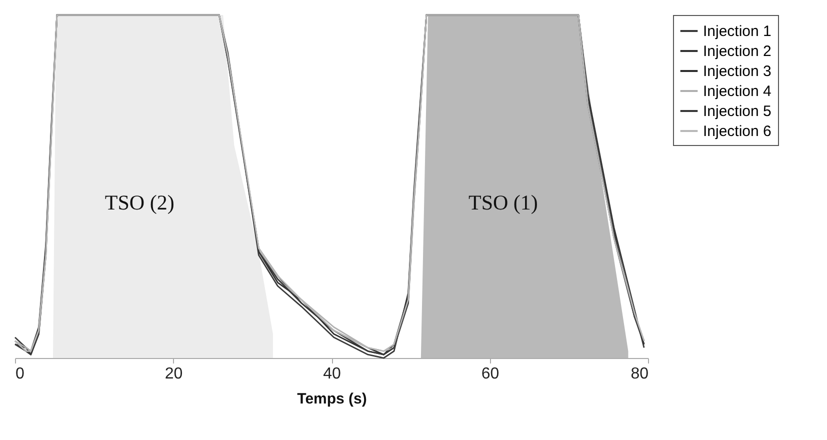 Image resolution: width=827 pixels, height=440 pixels. What do you see at coordinates (20, 374) in the screenshot?
I see `x-tick-label: 0` at bounding box center [20, 374].